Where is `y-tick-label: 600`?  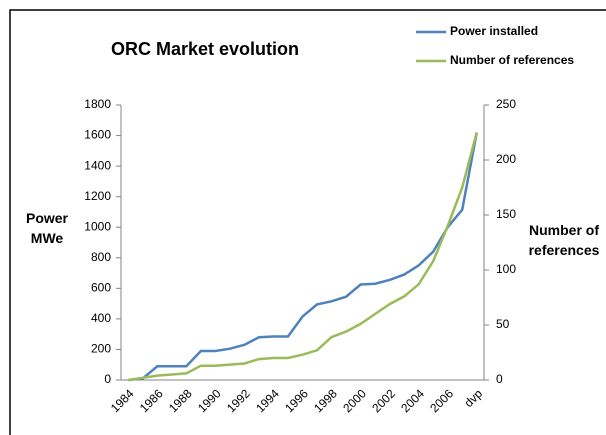 y-tick-label: 600 is located at coordinates (101, 288).